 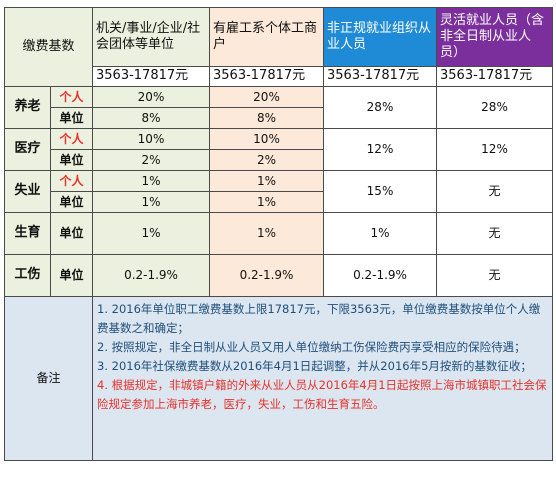 I want to click on unemployment-unit-label: 单位, so click(x=71, y=202).